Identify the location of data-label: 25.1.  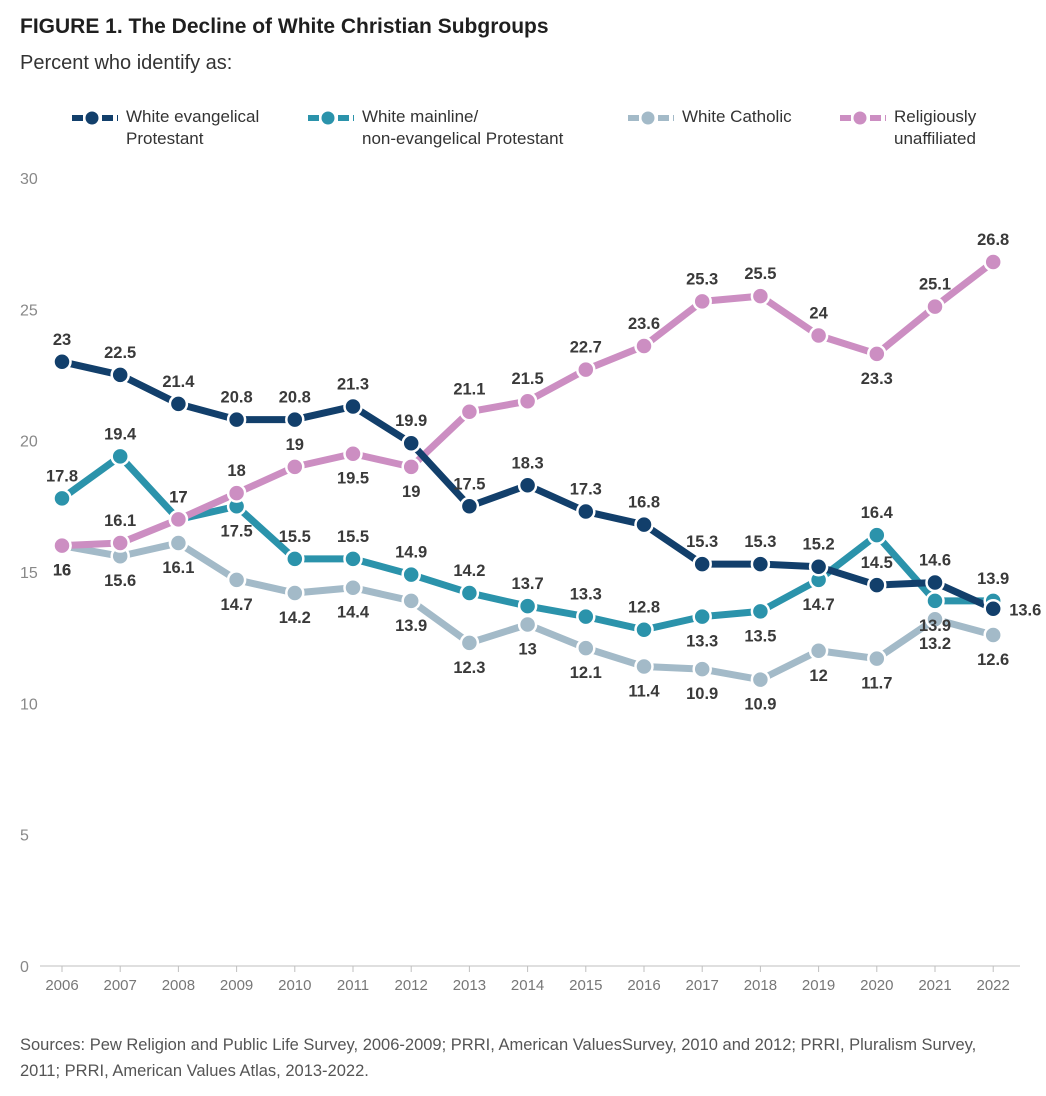
(935, 285).